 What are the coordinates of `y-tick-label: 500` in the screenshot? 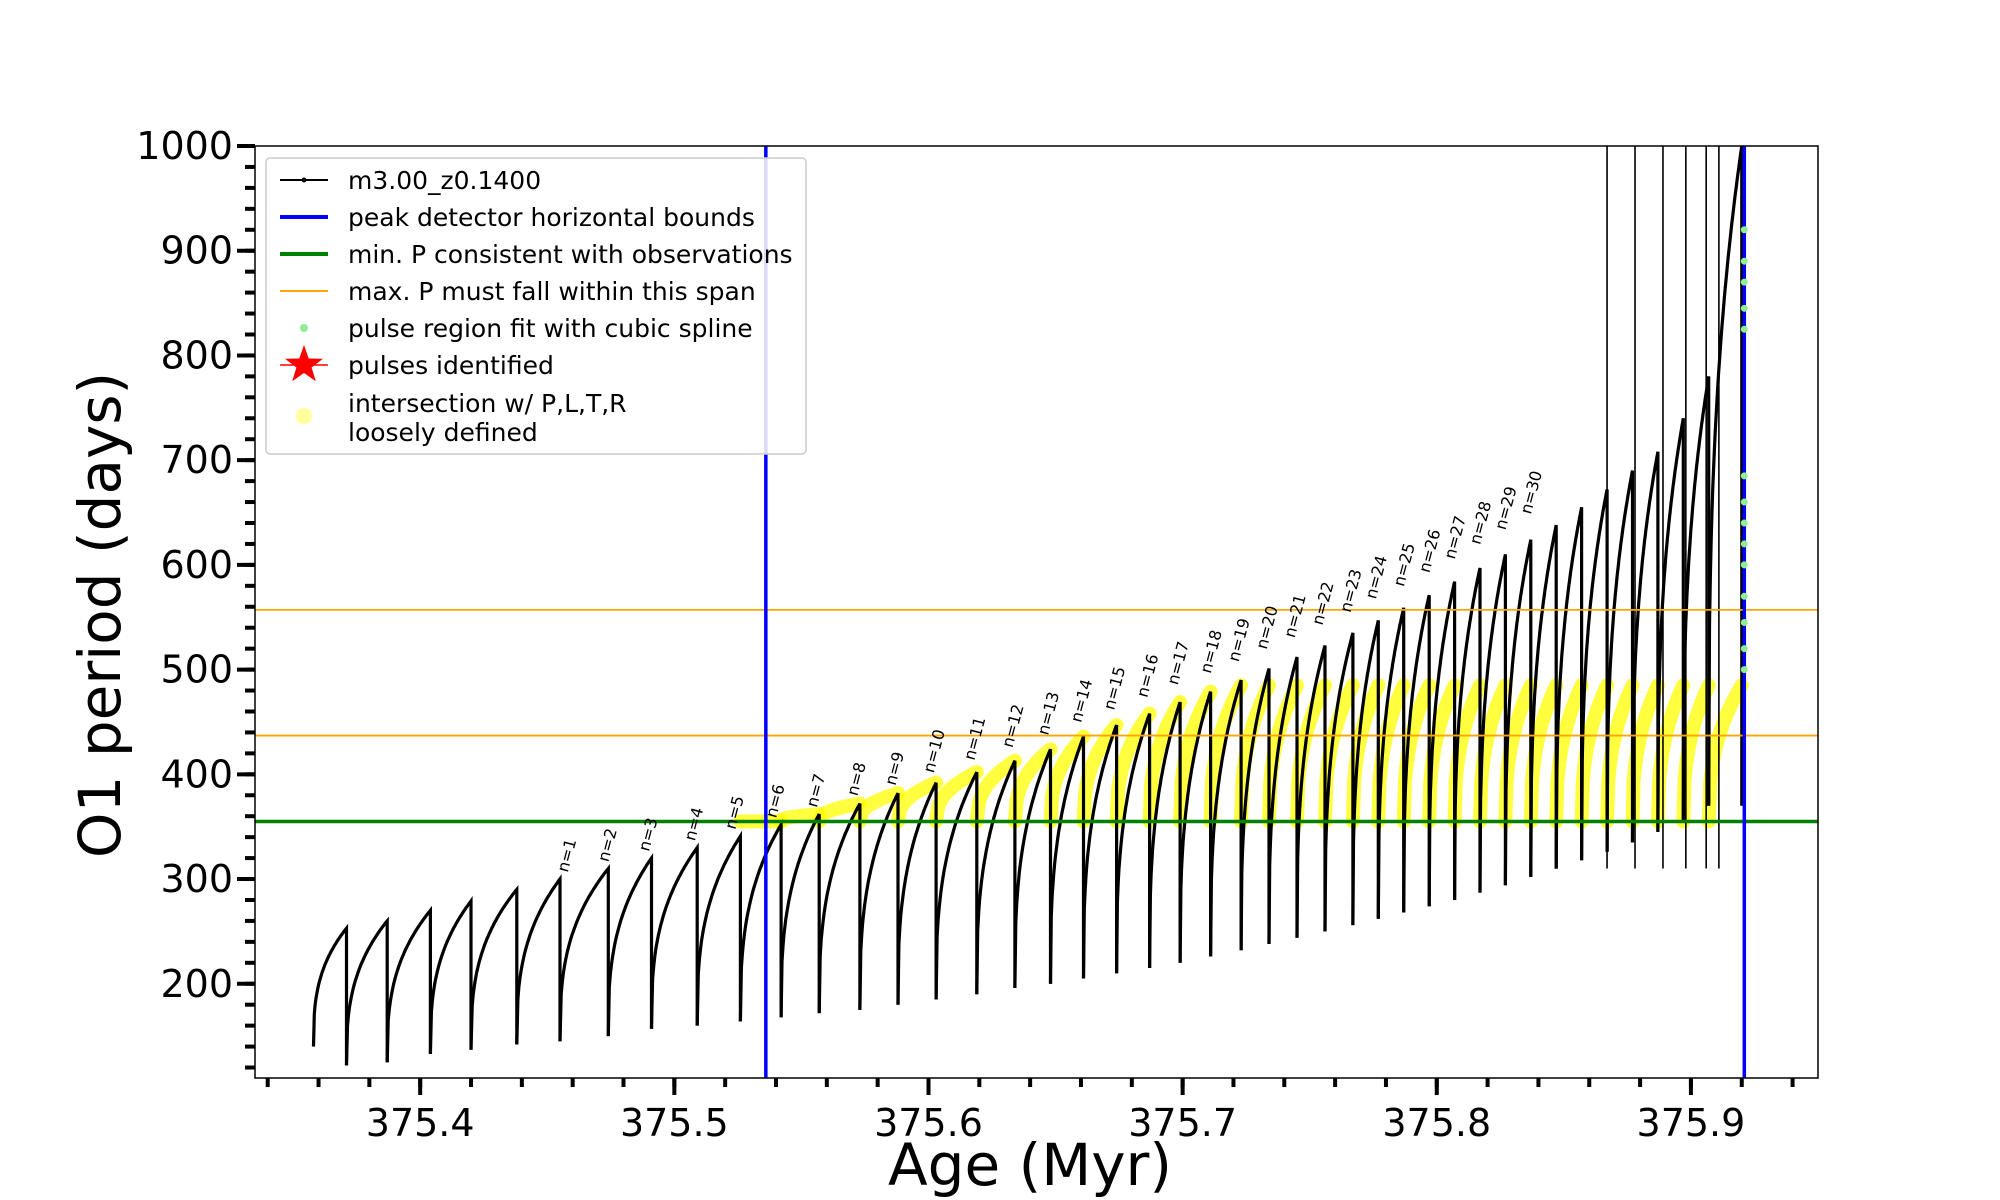 It's located at (196, 670).